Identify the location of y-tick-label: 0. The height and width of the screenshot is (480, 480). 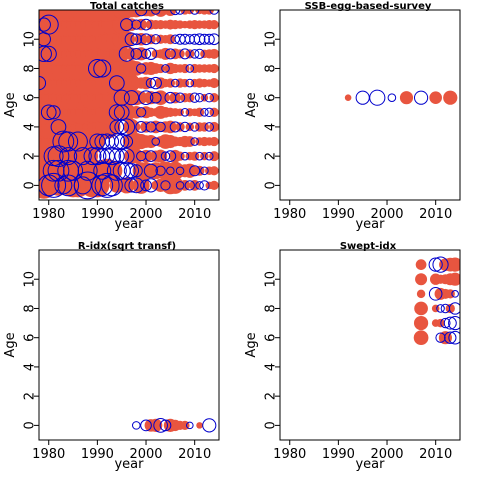
(30, 425).